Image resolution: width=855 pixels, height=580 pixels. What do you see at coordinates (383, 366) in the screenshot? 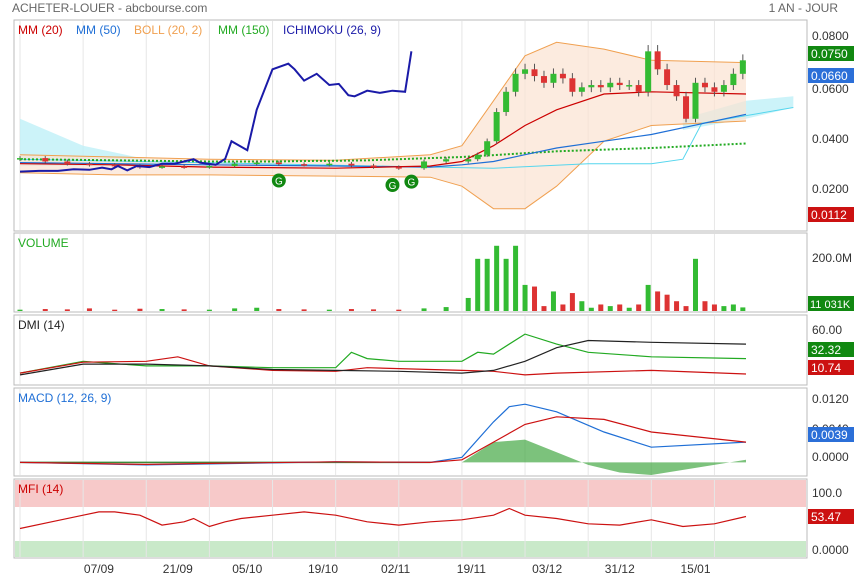
I see `dmi-minus-line` at bounding box center [383, 366].